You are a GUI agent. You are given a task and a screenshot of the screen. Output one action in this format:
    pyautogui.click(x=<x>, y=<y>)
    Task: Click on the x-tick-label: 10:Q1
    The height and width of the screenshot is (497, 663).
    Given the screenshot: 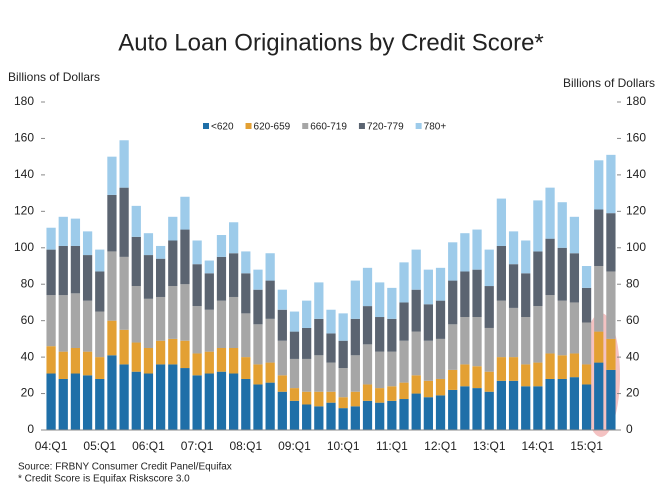 What is the action you would take?
    pyautogui.click(x=343, y=446)
    